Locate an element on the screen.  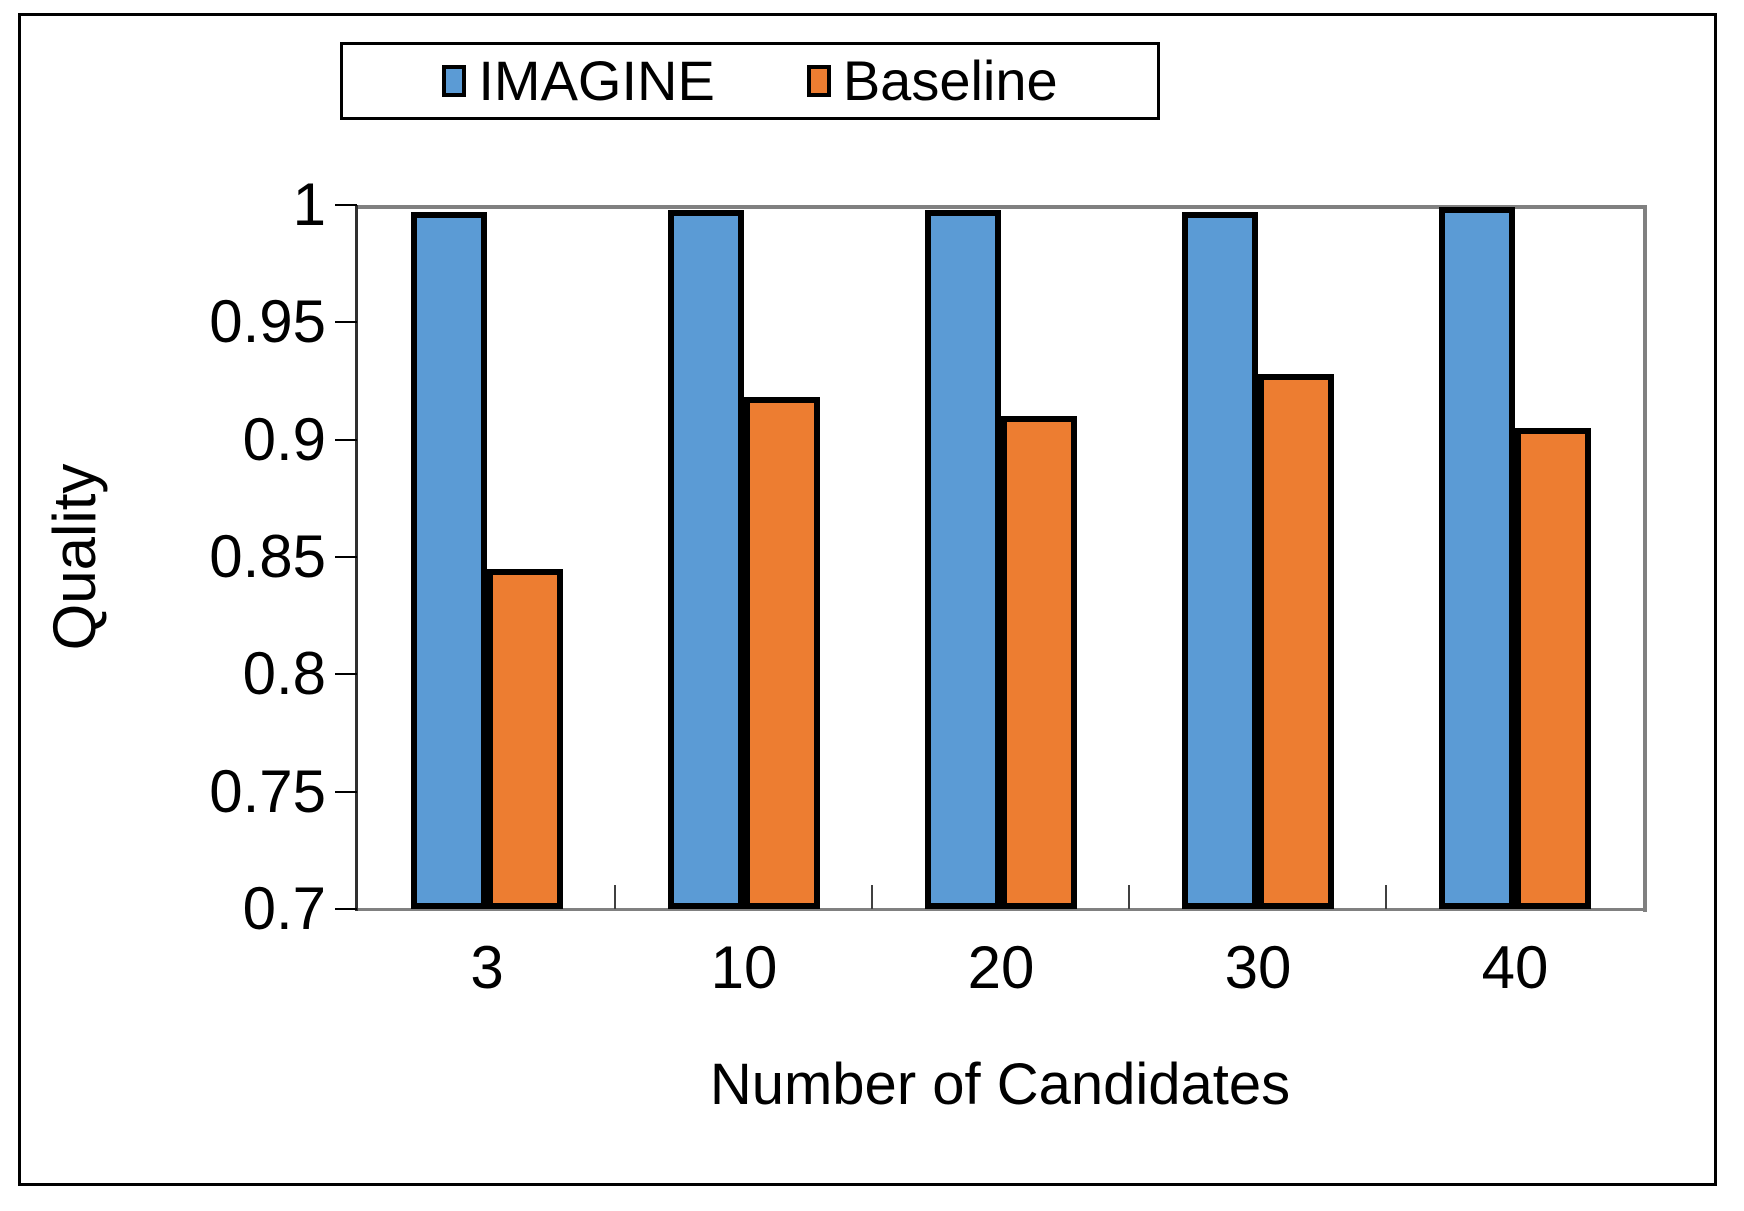
plot-border-top is located at coordinates (1001, 207).